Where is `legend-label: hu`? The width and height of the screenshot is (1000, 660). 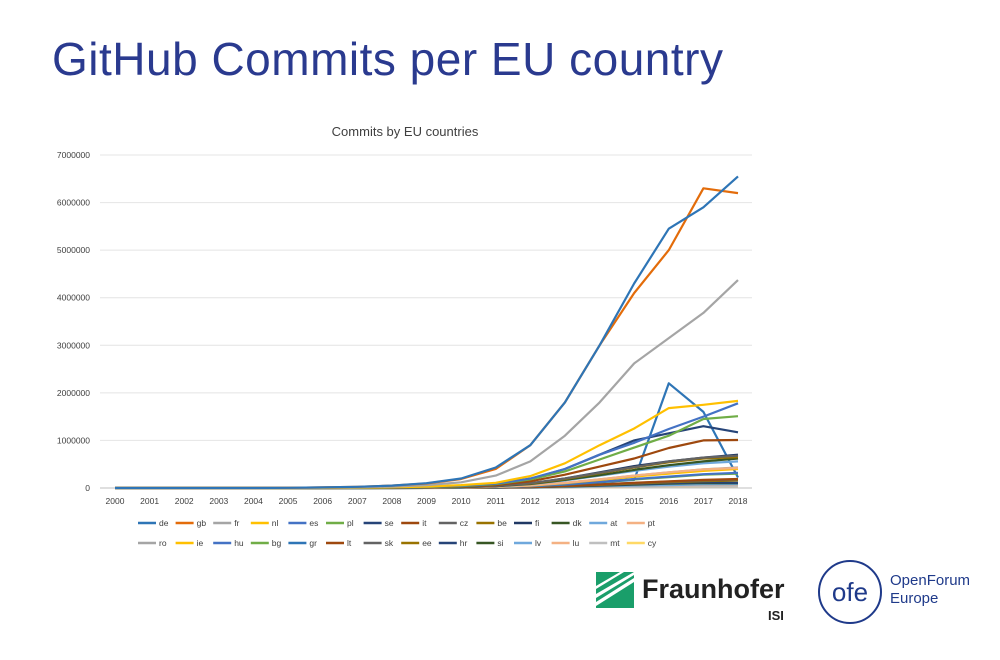
legend-label: hu is located at coordinates (239, 543).